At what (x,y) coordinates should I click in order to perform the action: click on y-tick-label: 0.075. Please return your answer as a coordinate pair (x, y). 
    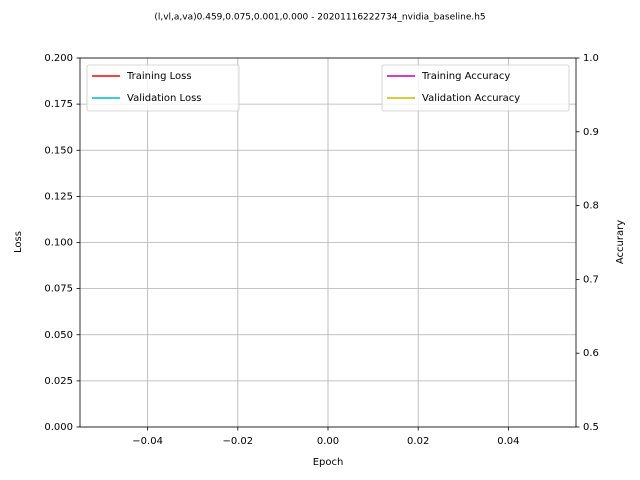
    Looking at the image, I should click on (58, 289).